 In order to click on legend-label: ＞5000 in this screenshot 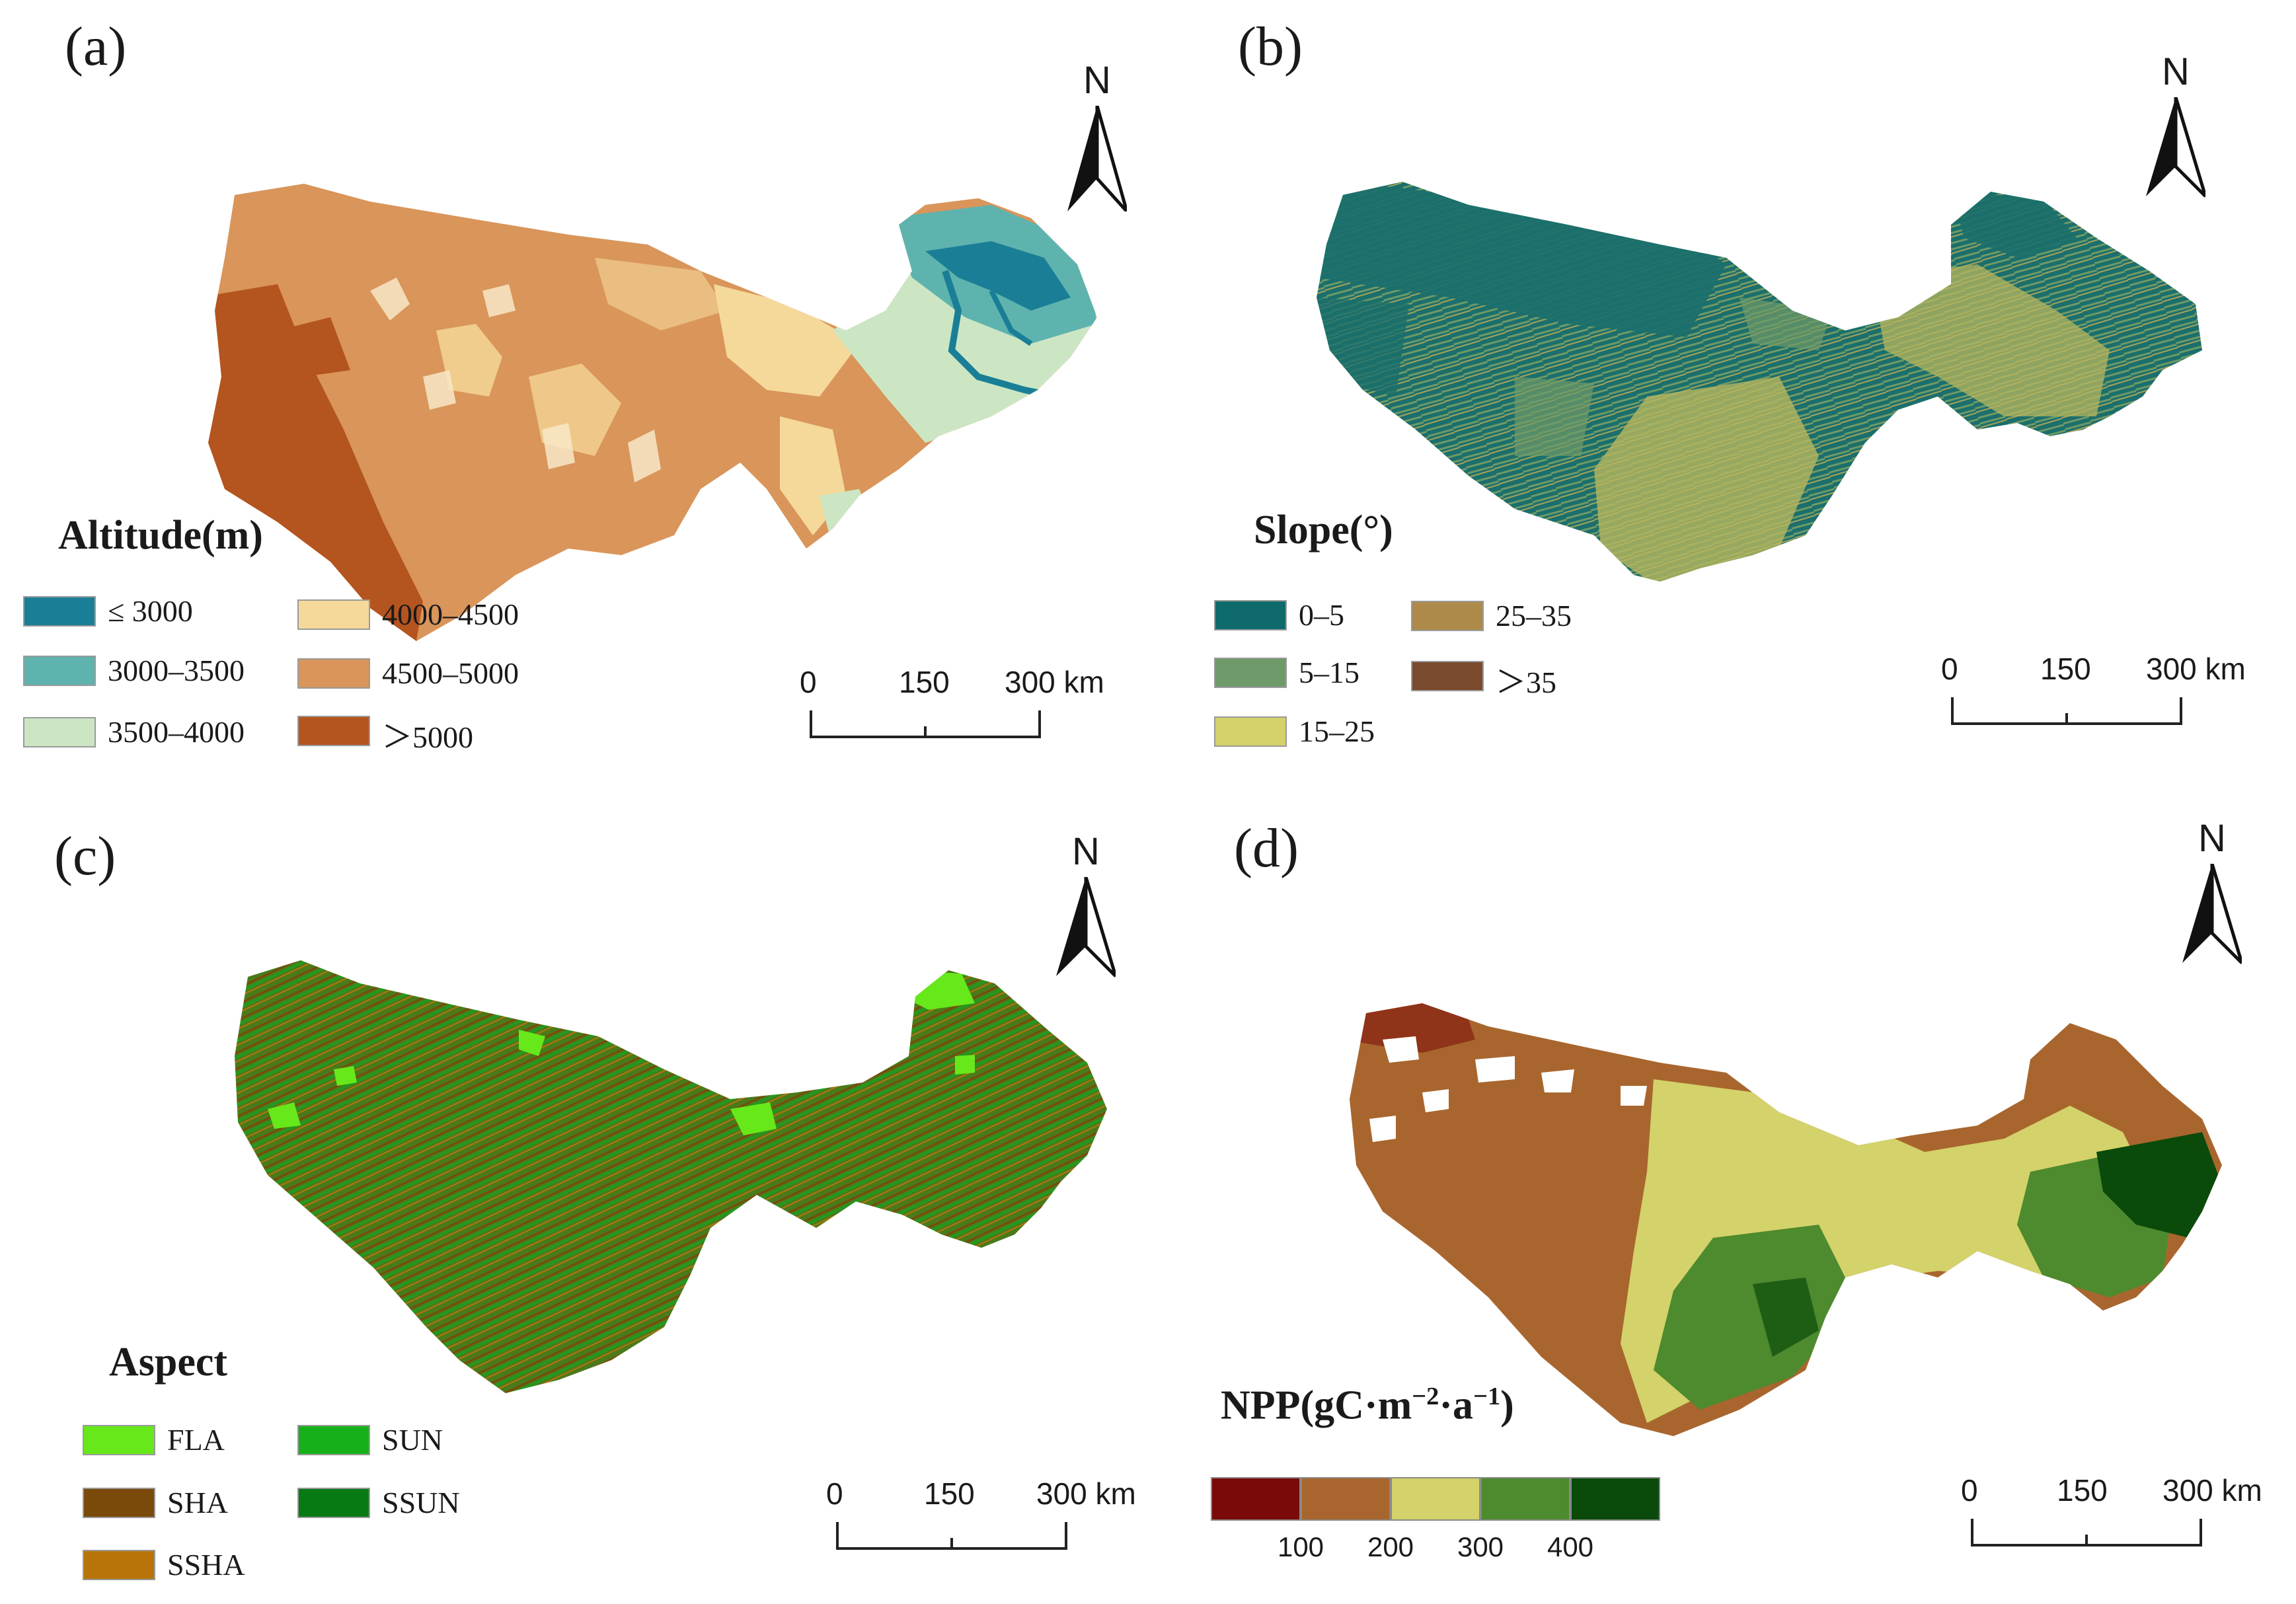, I will do `click(427, 737)`.